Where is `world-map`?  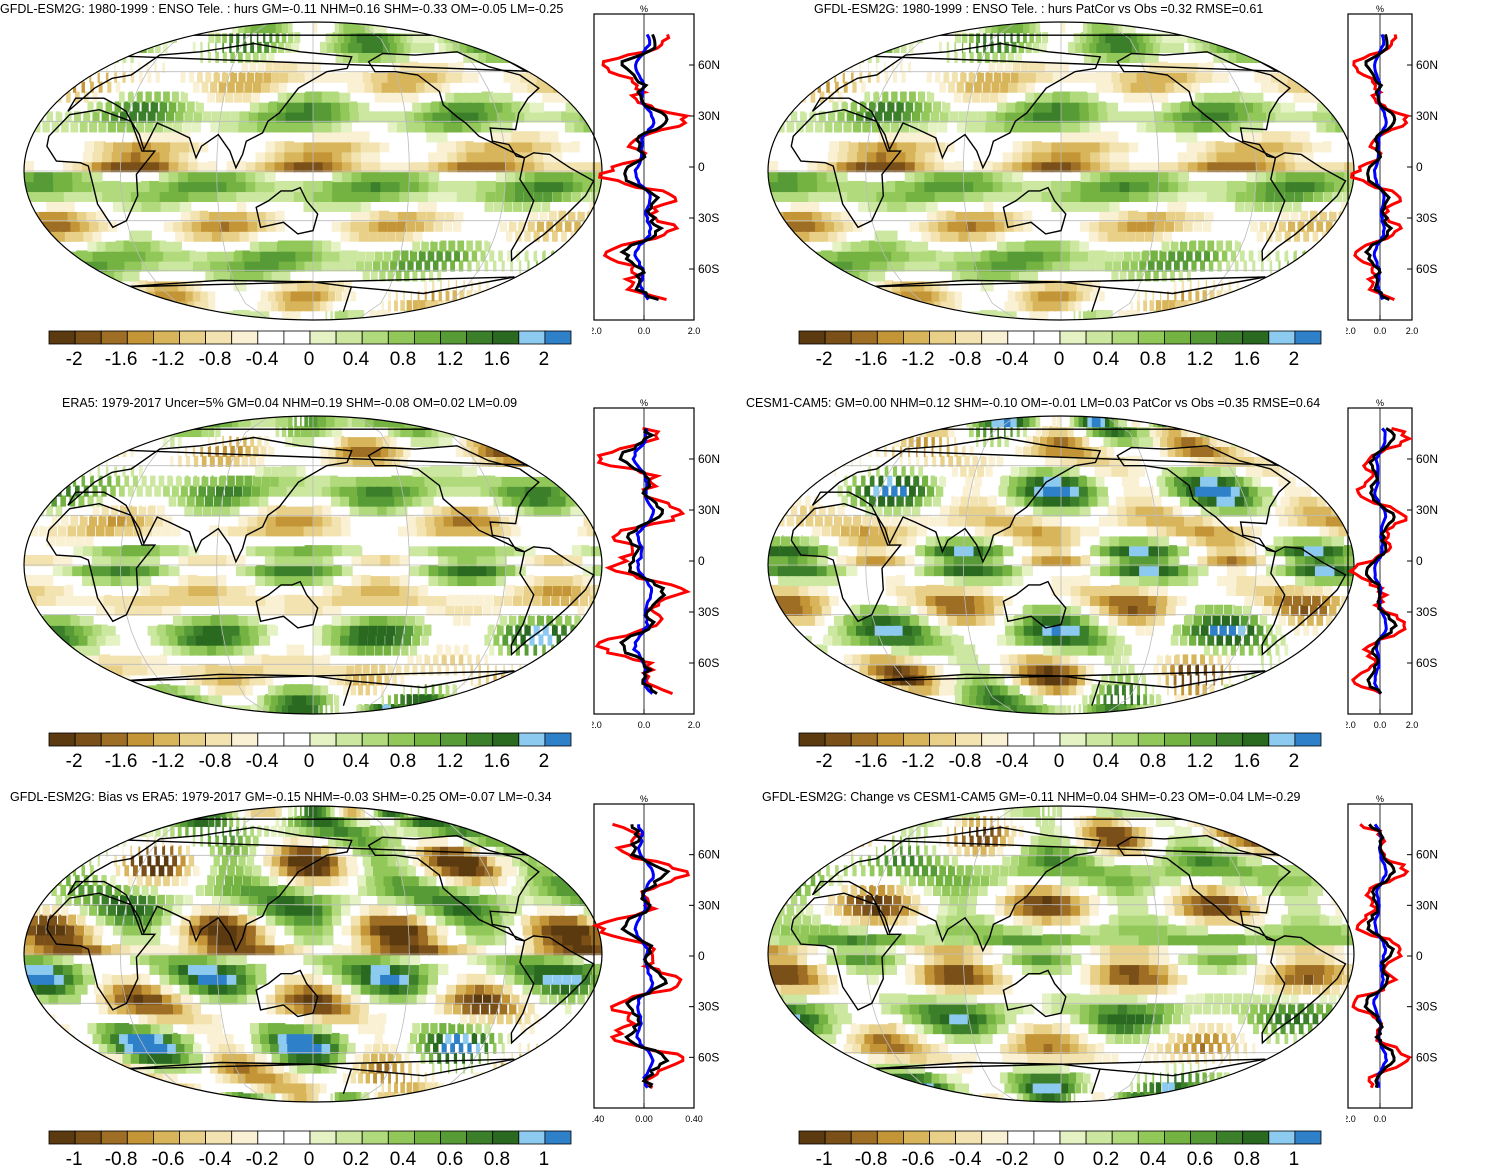 world-map is located at coordinates (313, 565).